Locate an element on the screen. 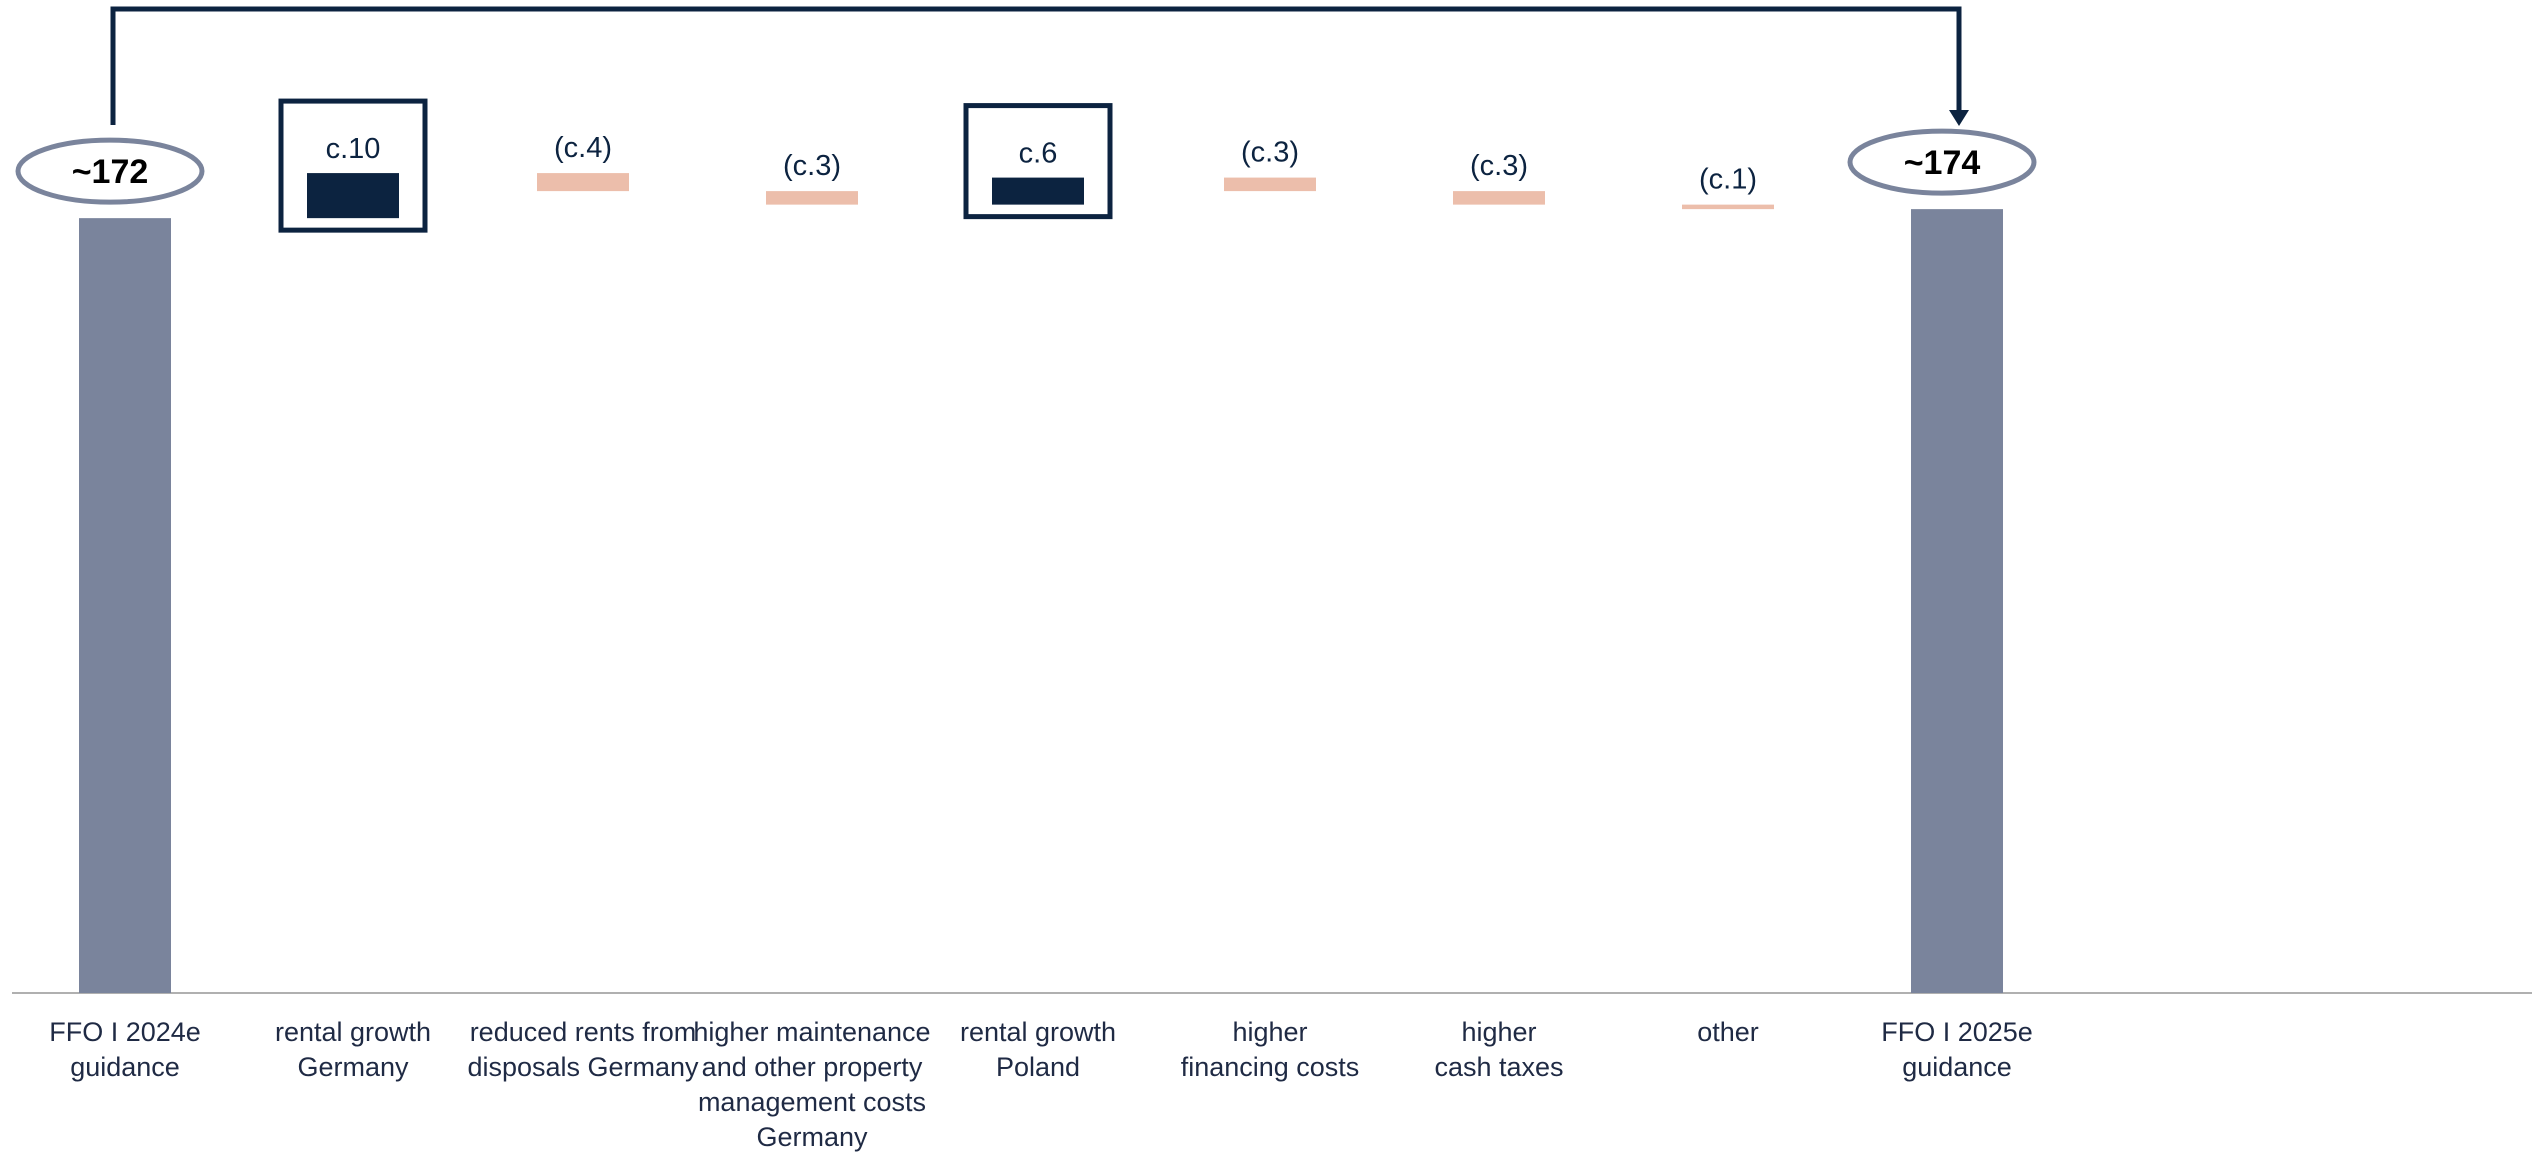 The width and height of the screenshot is (2538, 1157). category-label-reduced-rents-from-disposals-germany-line-1: reduced rents from is located at coordinates (583, 1032).